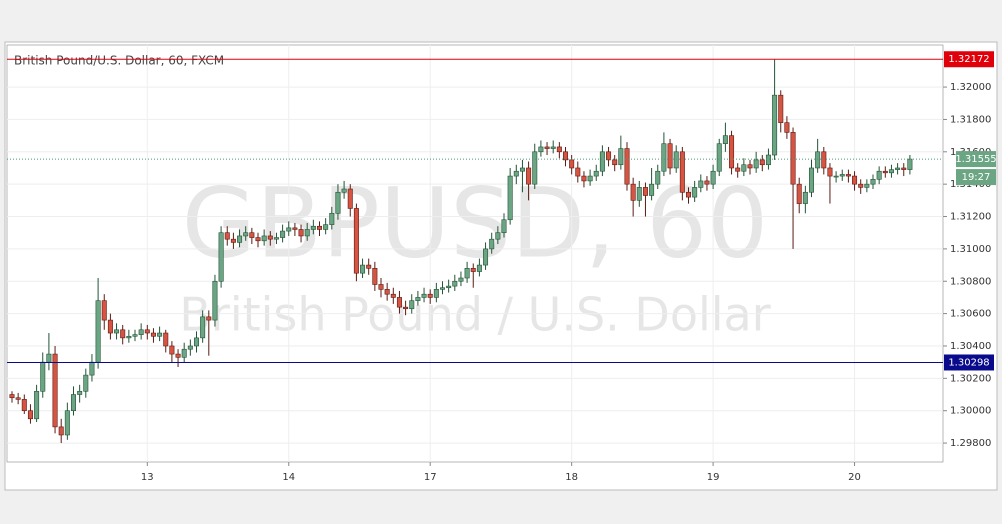 This screenshot has width=1002, height=524. Describe the element at coordinates (119, 61) in the screenshot. I see `chart-title: British Pound/U.S. Dollar, 60, FXCM` at that location.